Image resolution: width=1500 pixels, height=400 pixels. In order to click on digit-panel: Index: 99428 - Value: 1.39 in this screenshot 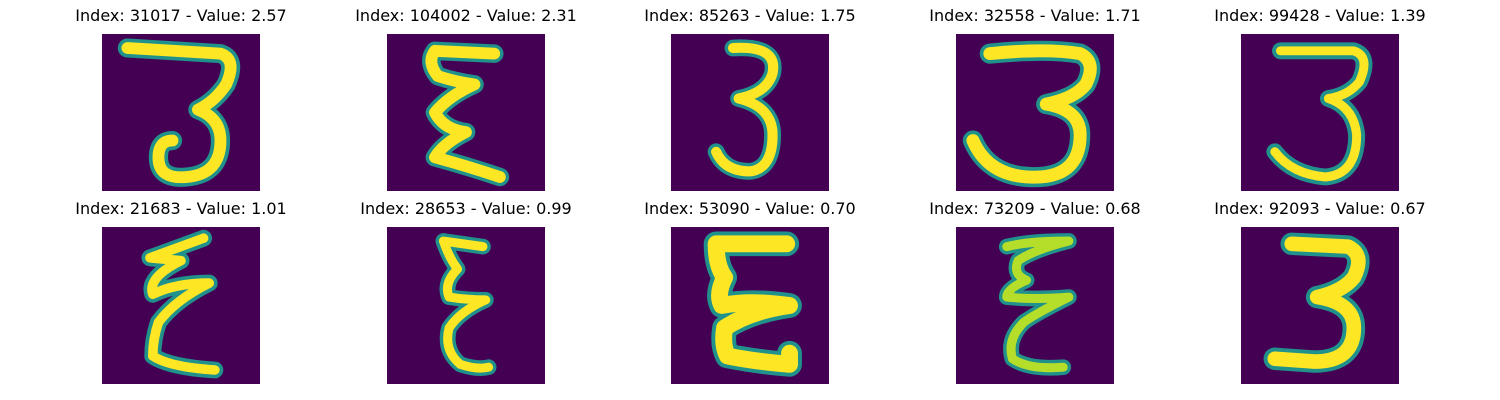, I will do `click(1320, 99)`.